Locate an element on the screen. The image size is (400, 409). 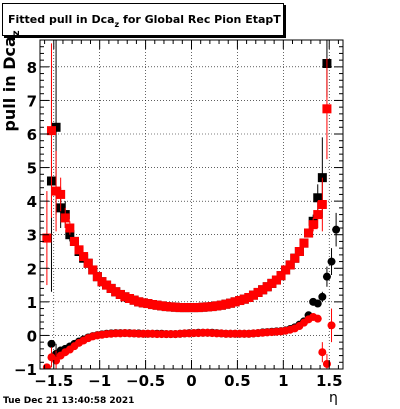
y-axis-label-subscript: z is located at coordinates (16, 33).